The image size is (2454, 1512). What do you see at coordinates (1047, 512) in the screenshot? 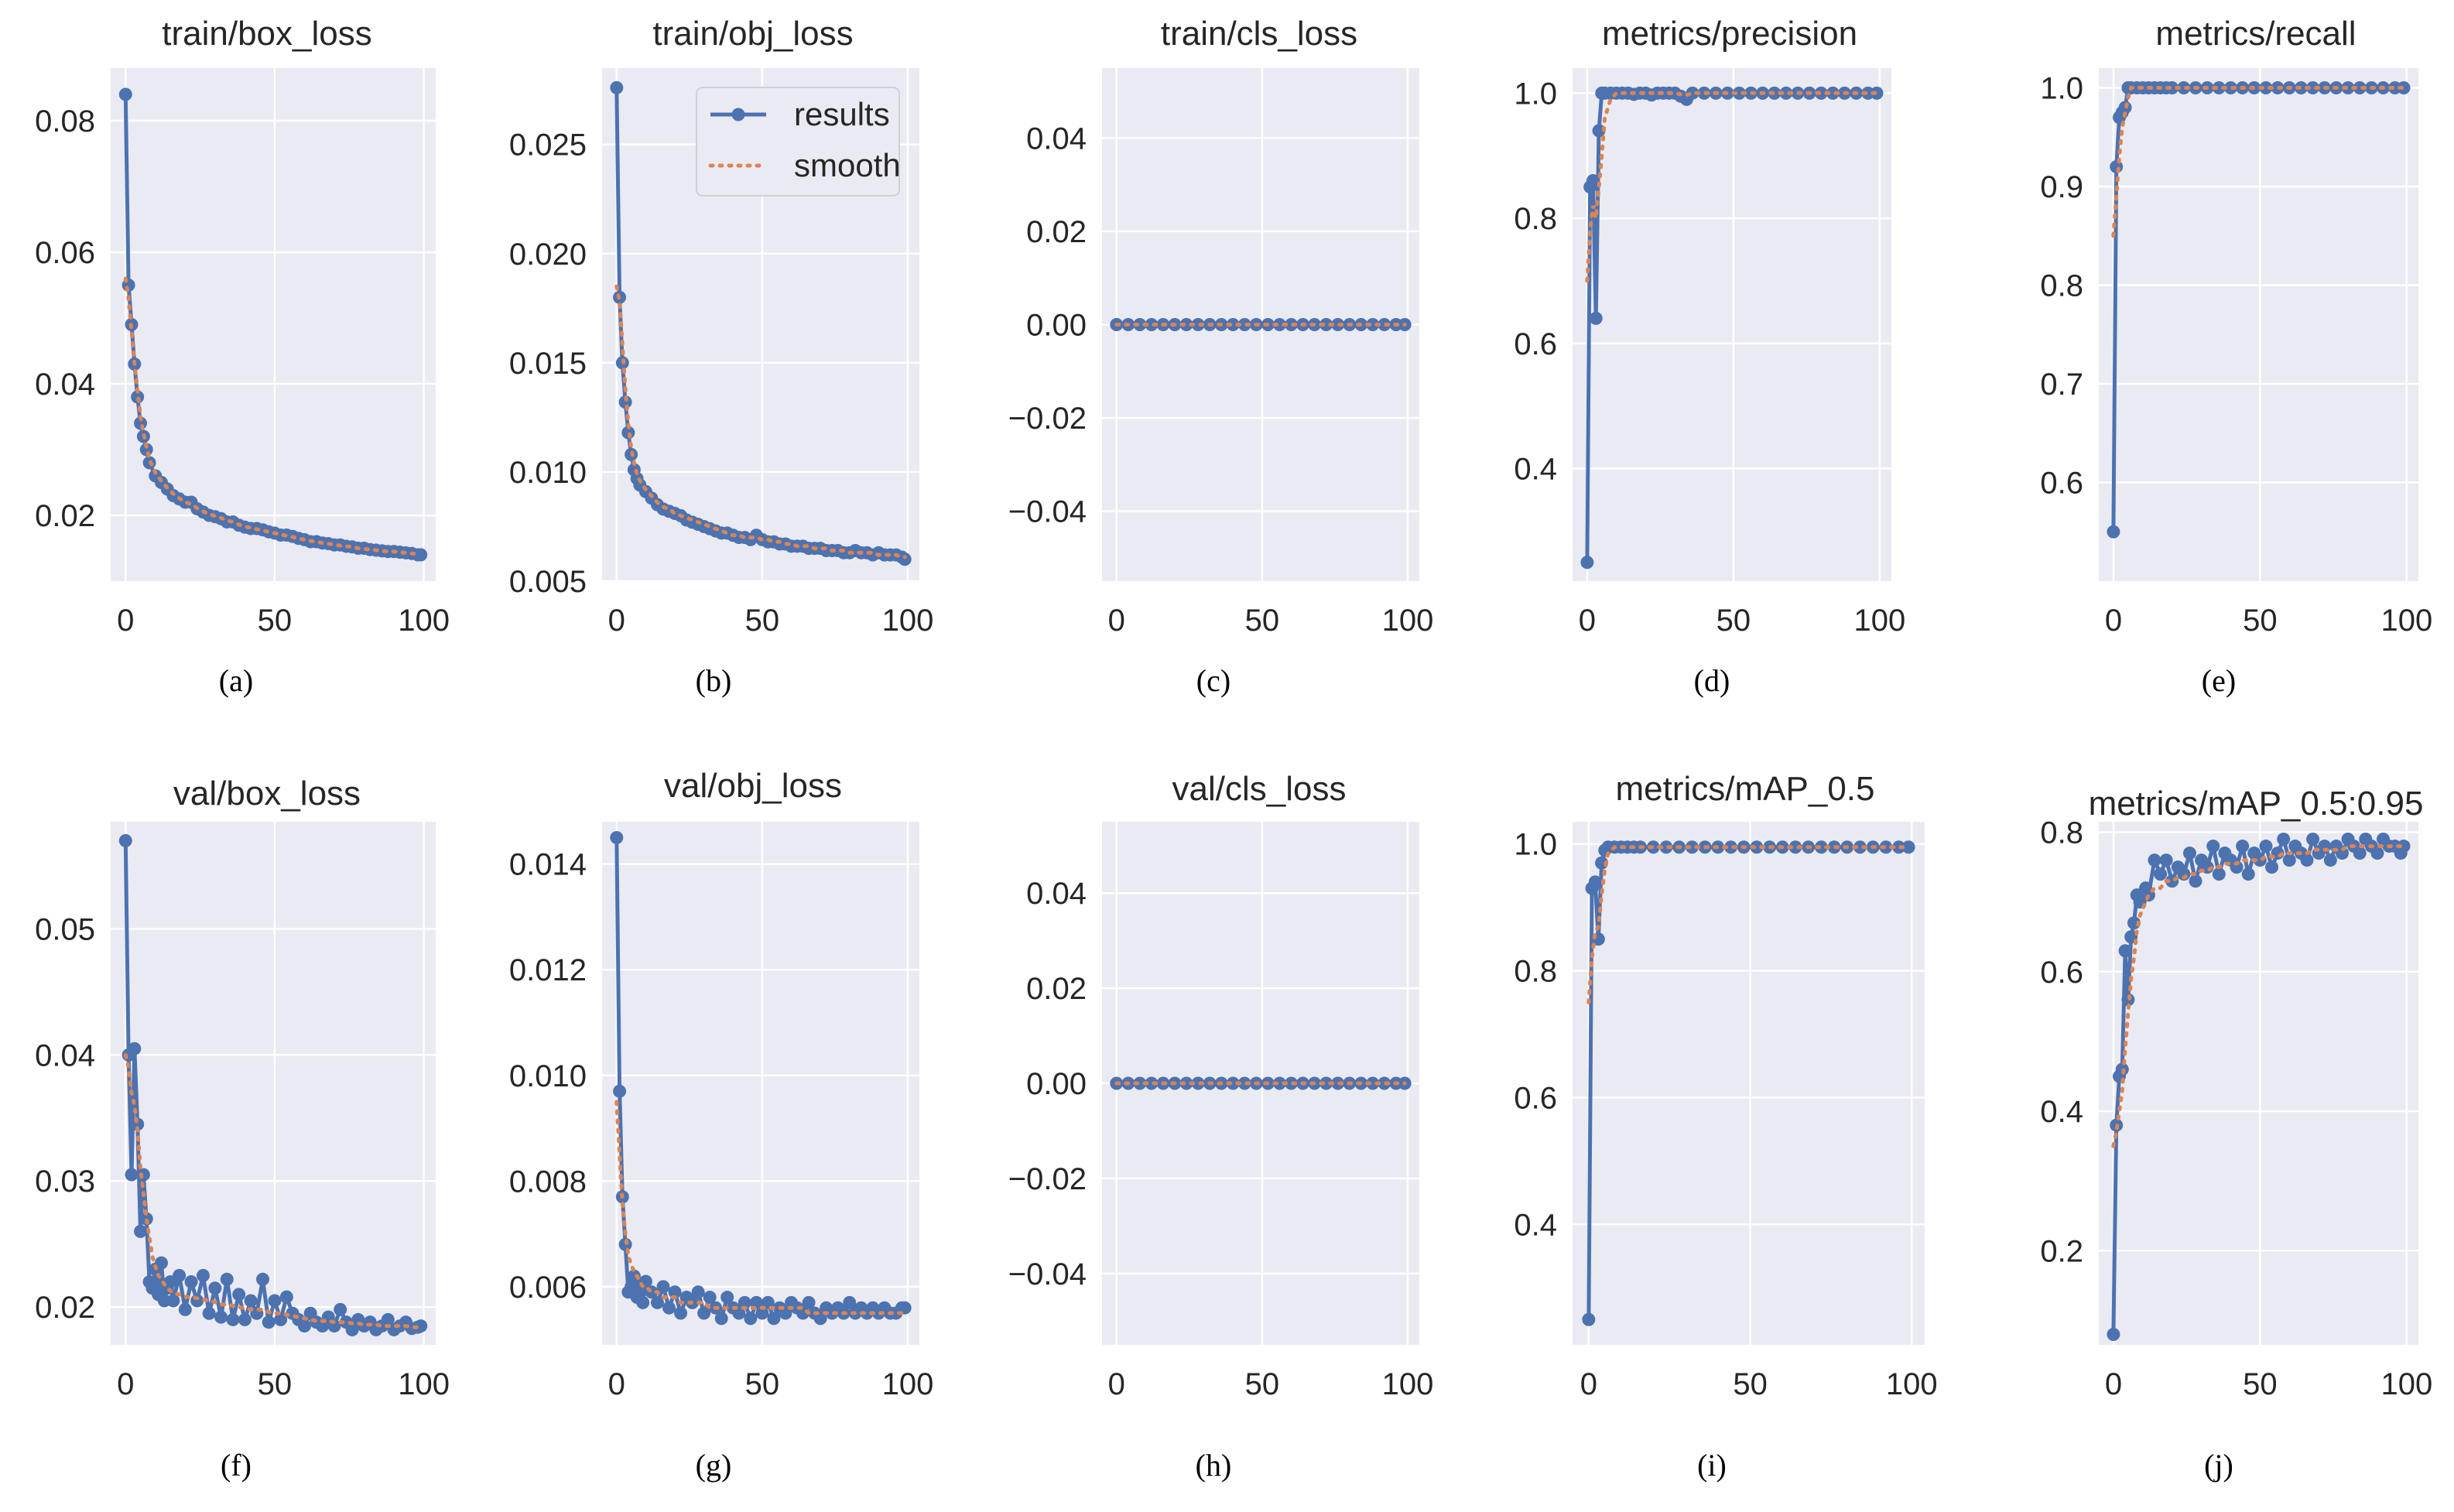
I see `y-tick-label: −0.04` at bounding box center [1047, 512].